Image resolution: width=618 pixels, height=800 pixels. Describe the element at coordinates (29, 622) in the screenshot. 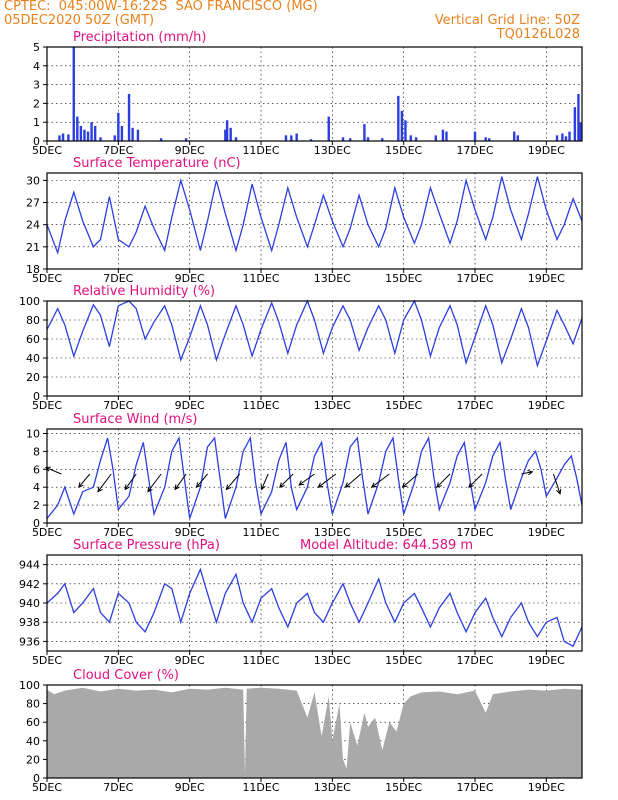

I see `y-tick-label: 938` at that location.